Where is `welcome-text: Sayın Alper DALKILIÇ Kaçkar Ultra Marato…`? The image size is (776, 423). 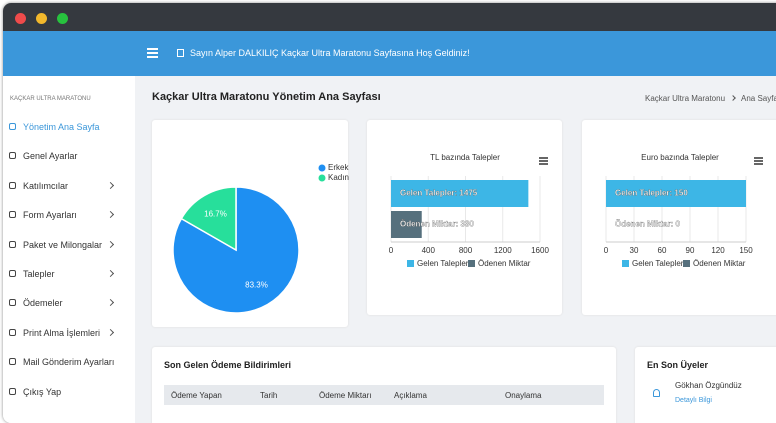
welcome-text: Sayın Alper DALKILIÇ Kaçkar Ultra Marato… is located at coordinates (330, 53).